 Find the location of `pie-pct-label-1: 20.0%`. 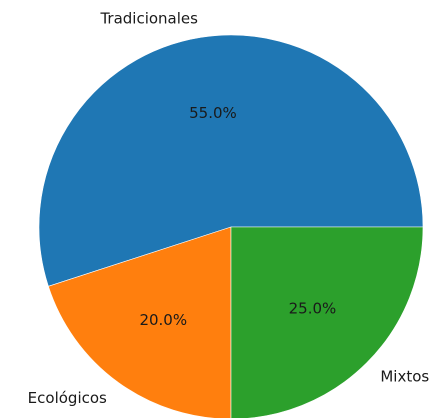

pie-pct-label-1: 20.0% is located at coordinates (163, 320).